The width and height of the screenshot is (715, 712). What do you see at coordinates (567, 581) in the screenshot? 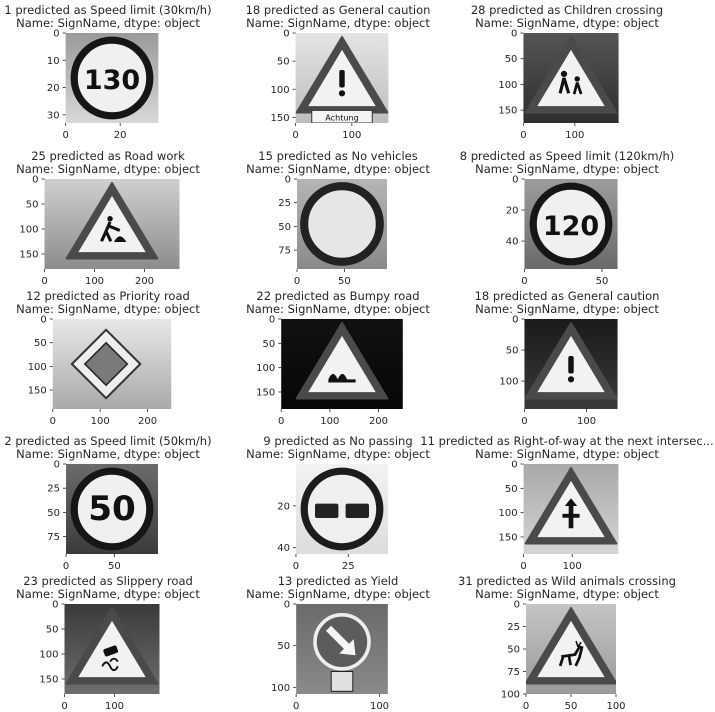
I see `subplot-title: 31 predicted as Wild animals crossing` at bounding box center [567, 581].